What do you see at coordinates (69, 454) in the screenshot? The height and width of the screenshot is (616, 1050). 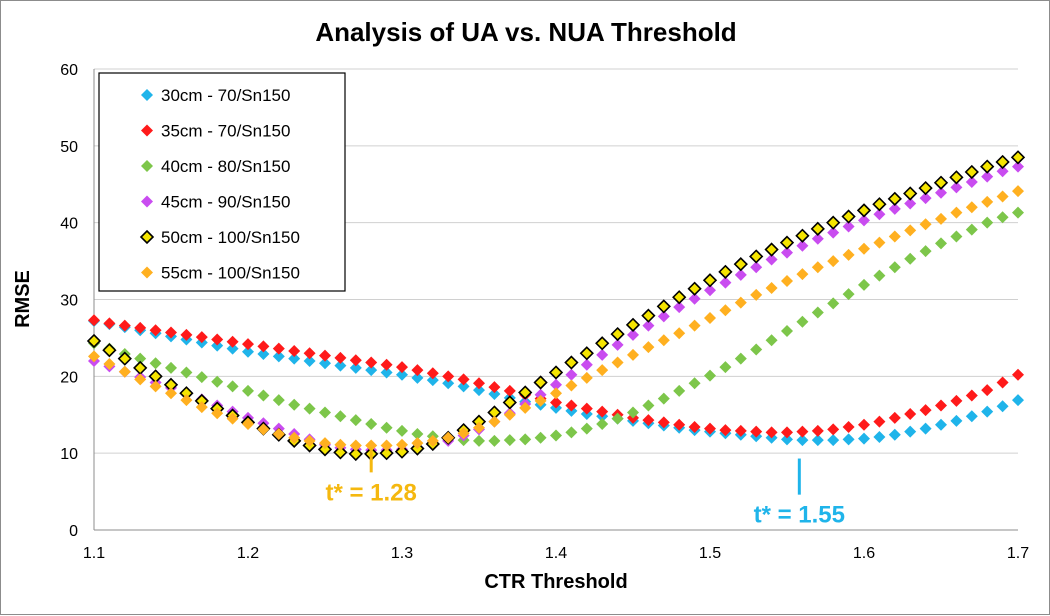 I see `y-tick-label: 10` at bounding box center [69, 454].